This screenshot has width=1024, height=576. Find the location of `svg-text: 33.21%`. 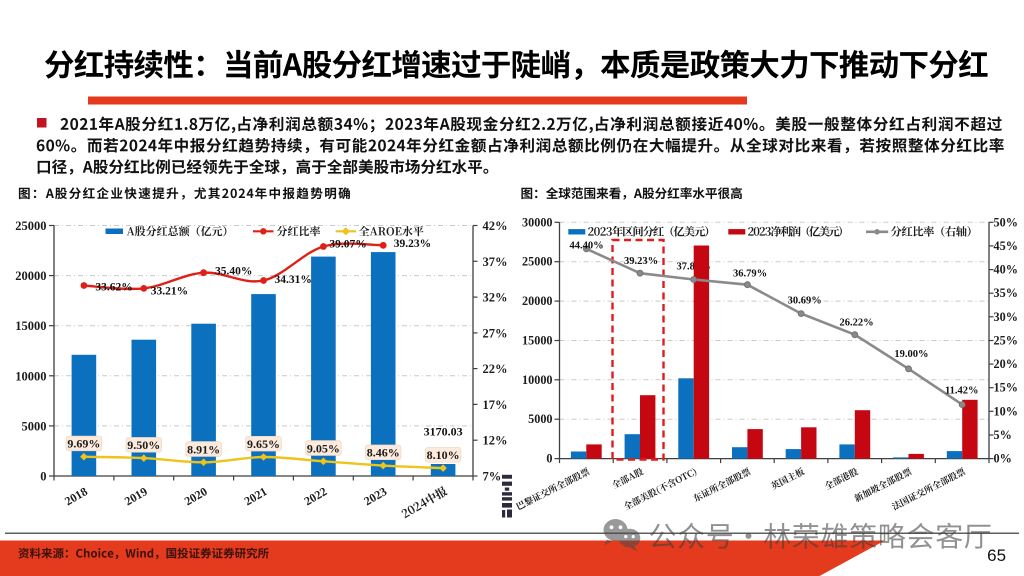

svg-text: 33.21% is located at coordinates (169, 291).